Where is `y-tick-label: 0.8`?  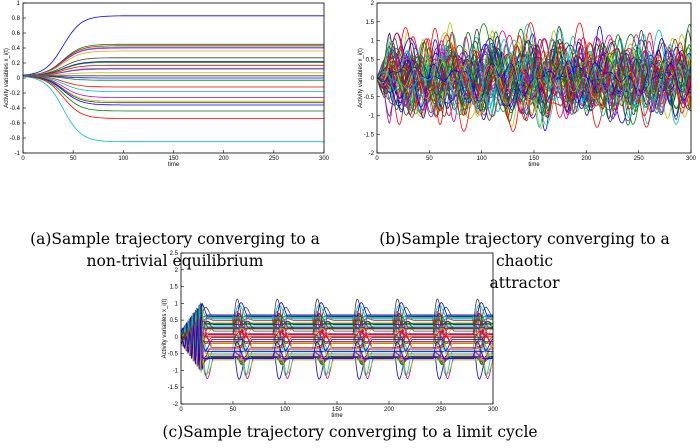
y-tick-label: 0.8 is located at coordinates (16, 19).